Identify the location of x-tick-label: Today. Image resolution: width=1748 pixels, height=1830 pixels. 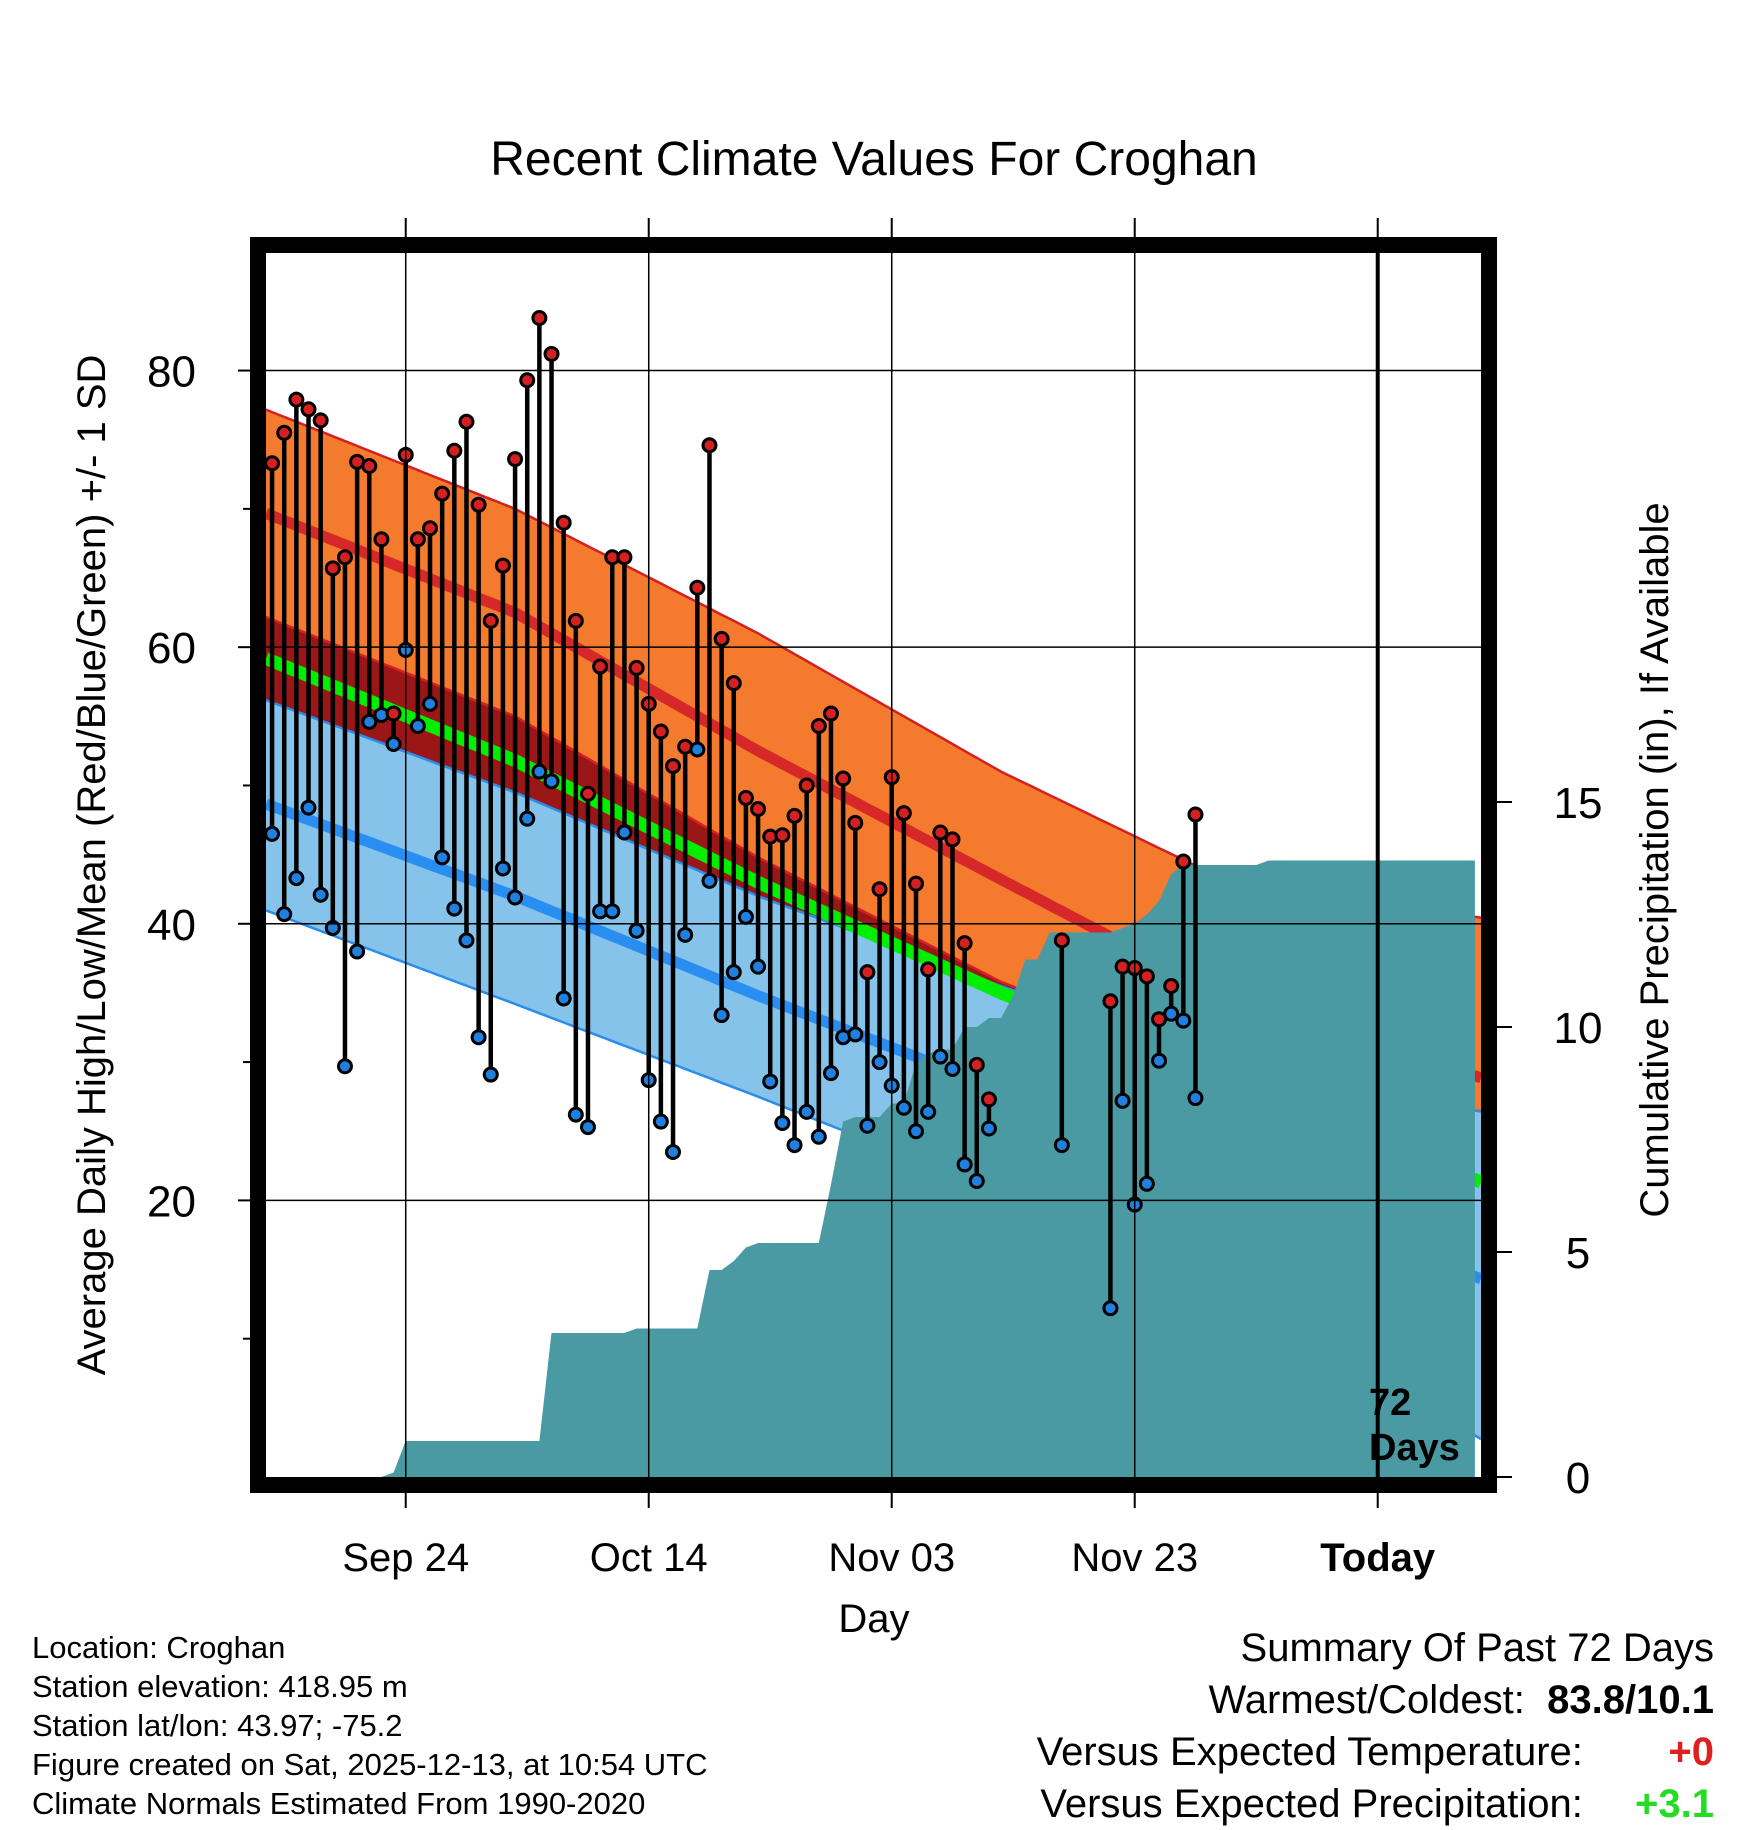
(1378, 1558).